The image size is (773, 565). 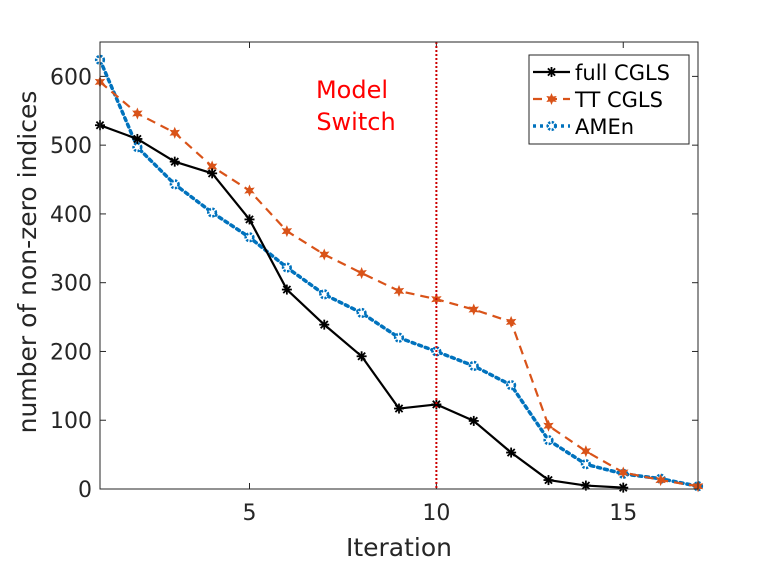 I want to click on x-tick-label-15: 15, so click(x=623, y=513).